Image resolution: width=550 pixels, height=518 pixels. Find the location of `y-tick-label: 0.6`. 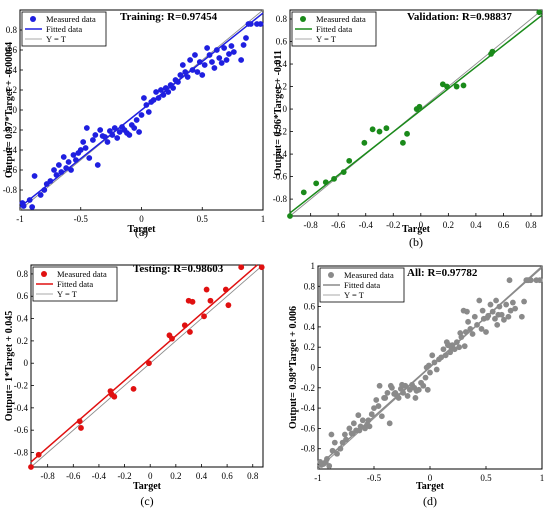

y-tick-label: 0.6 is located at coordinates (23, 296).